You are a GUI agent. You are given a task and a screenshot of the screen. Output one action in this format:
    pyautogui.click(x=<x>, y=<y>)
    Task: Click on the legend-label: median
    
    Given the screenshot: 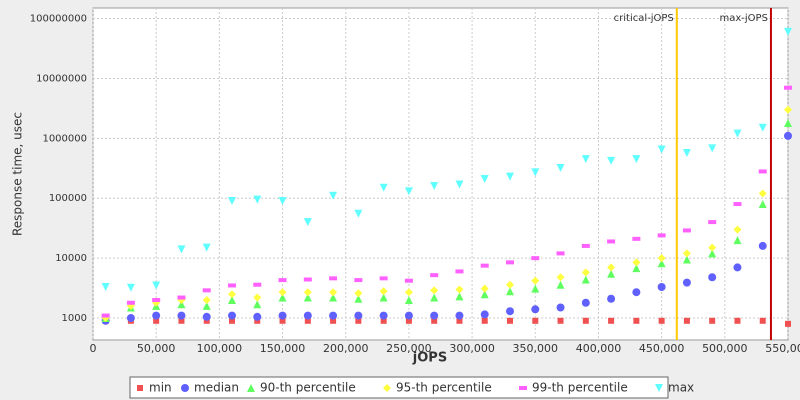 What is the action you would take?
    pyautogui.click(x=216, y=388)
    